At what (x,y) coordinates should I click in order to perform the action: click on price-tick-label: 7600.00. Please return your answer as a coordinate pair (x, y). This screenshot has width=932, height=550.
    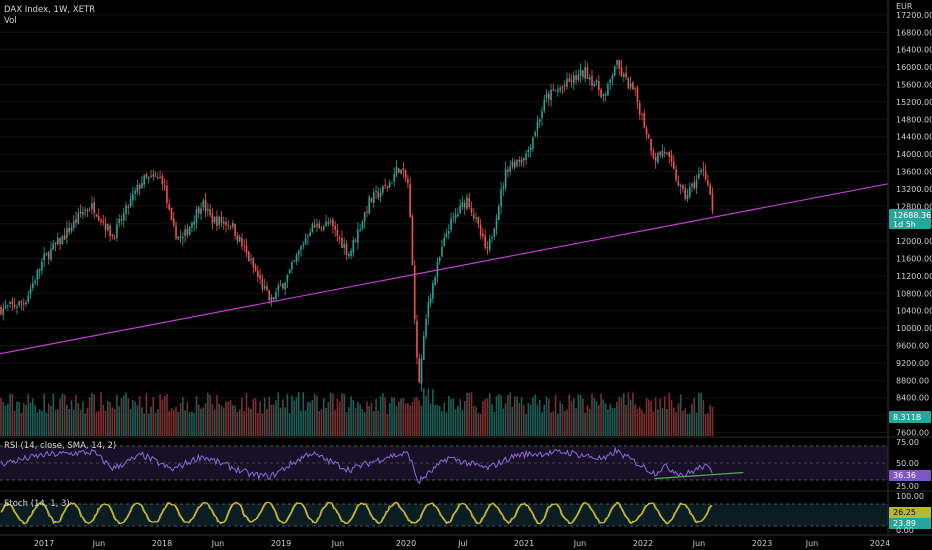
    Looking at the image, I should click on (912, 433).